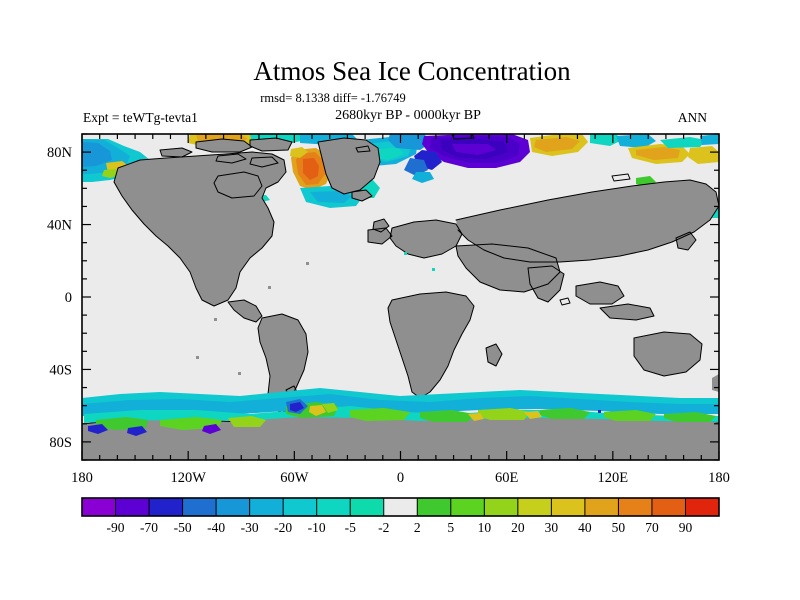 Image resolution: width=800 pixels, height=600 pixels. Describe the element at coordinates (60, 153) in the screenshot. I see `y-axis-label: 80N` at that location.